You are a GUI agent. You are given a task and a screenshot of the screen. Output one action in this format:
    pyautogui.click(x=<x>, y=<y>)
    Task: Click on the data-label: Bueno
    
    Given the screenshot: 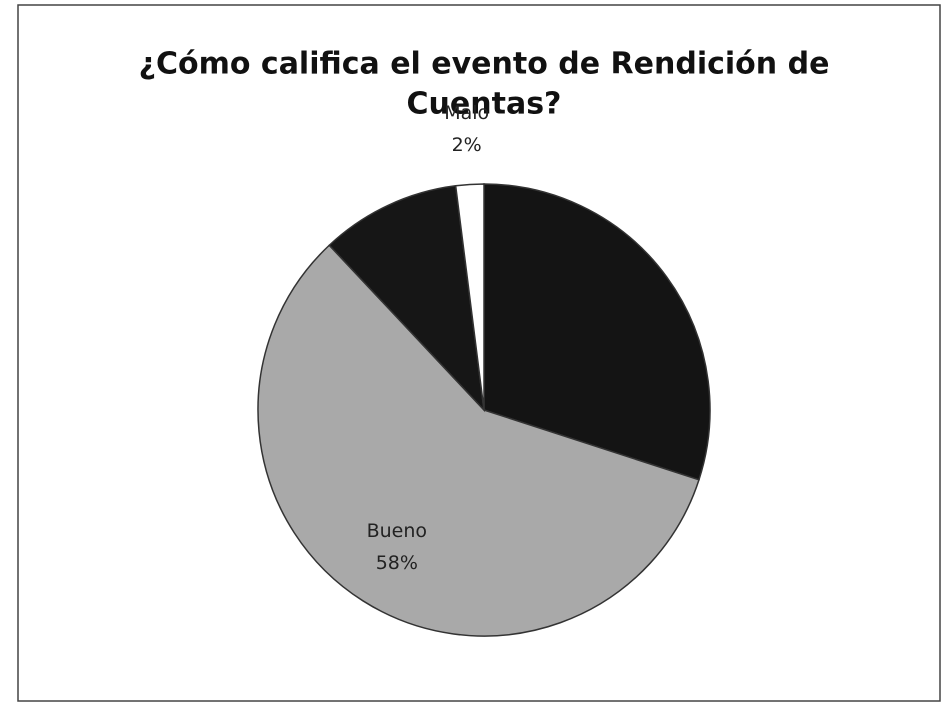 What is the action you would take?
    pyautogui.click(x=397, y=531)
    